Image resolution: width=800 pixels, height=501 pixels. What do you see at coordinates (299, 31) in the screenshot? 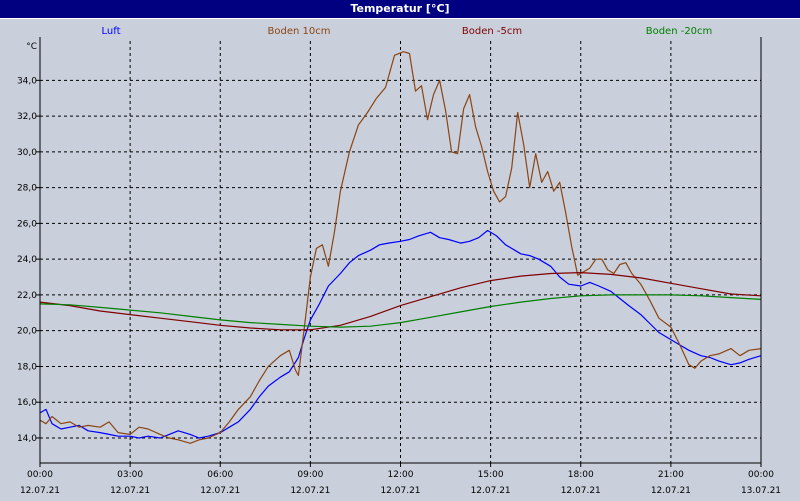
I see `legend-boden-10cm: Boden 10cm` at bounding box center [299, 31].